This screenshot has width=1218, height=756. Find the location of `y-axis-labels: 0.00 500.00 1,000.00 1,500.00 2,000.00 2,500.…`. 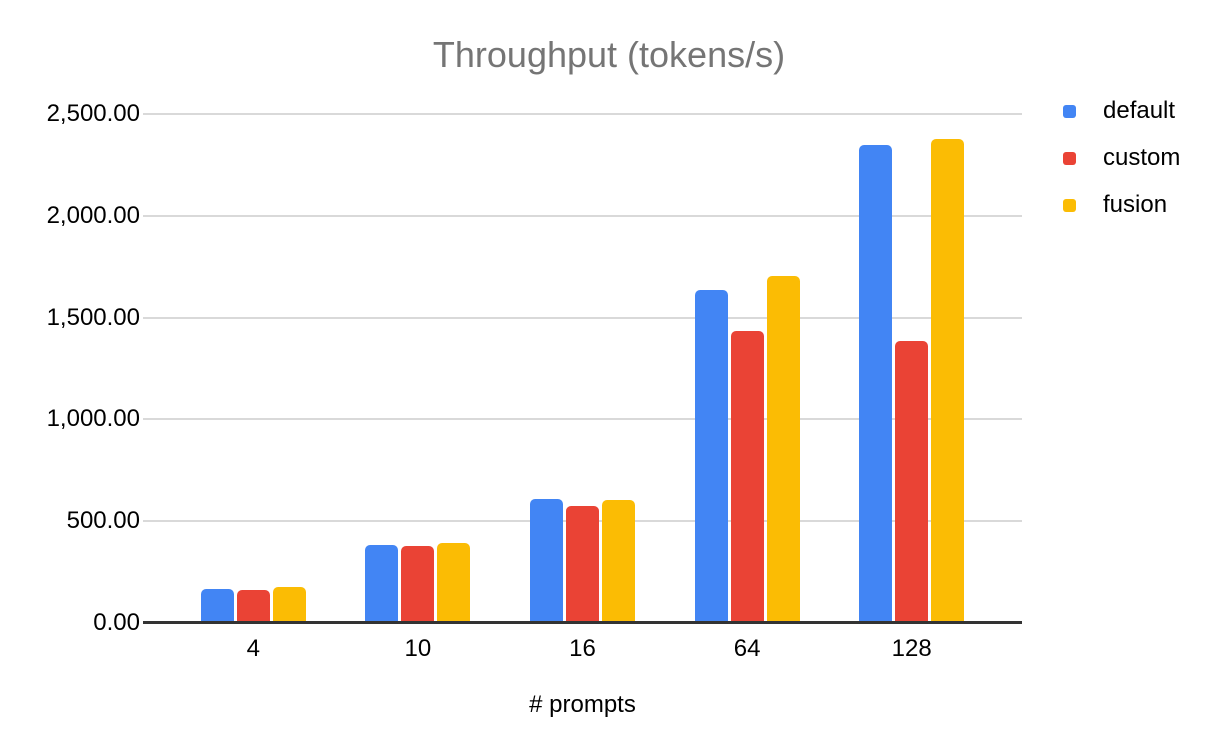

y-axis-labels: 0.00 500.00 1,000.00 1,500.00 2,000.00 2,500.… is located at coordinates (70, 374).